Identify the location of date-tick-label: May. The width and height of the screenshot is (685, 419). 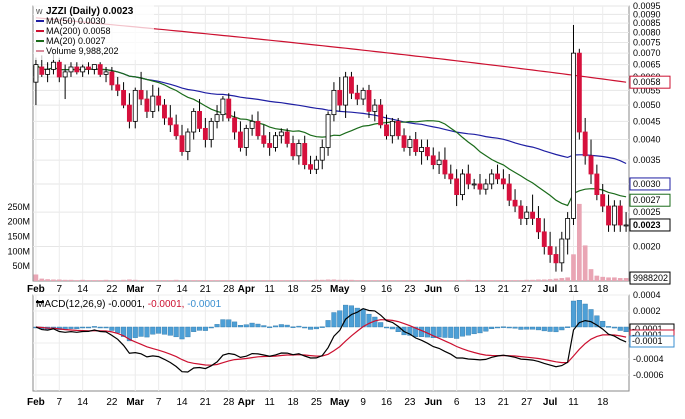
(340, 289).